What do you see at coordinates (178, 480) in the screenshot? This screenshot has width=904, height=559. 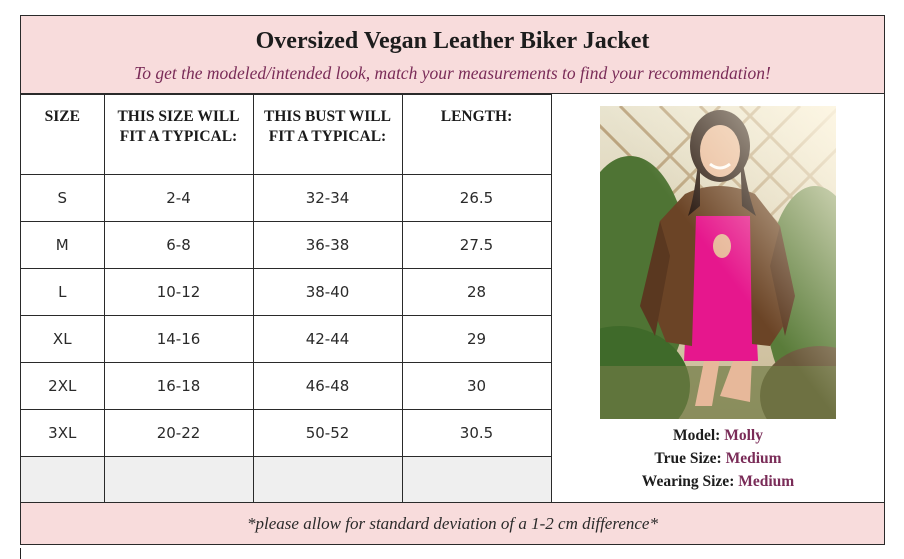 I see `cell-fit` at bounding box center [178, 480].